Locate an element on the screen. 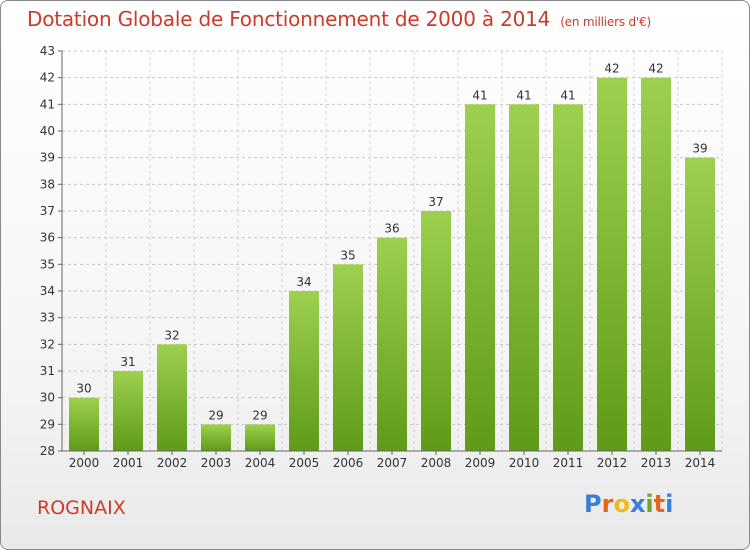  x-tick-label: 2010 is located at coordinates (524, 463).